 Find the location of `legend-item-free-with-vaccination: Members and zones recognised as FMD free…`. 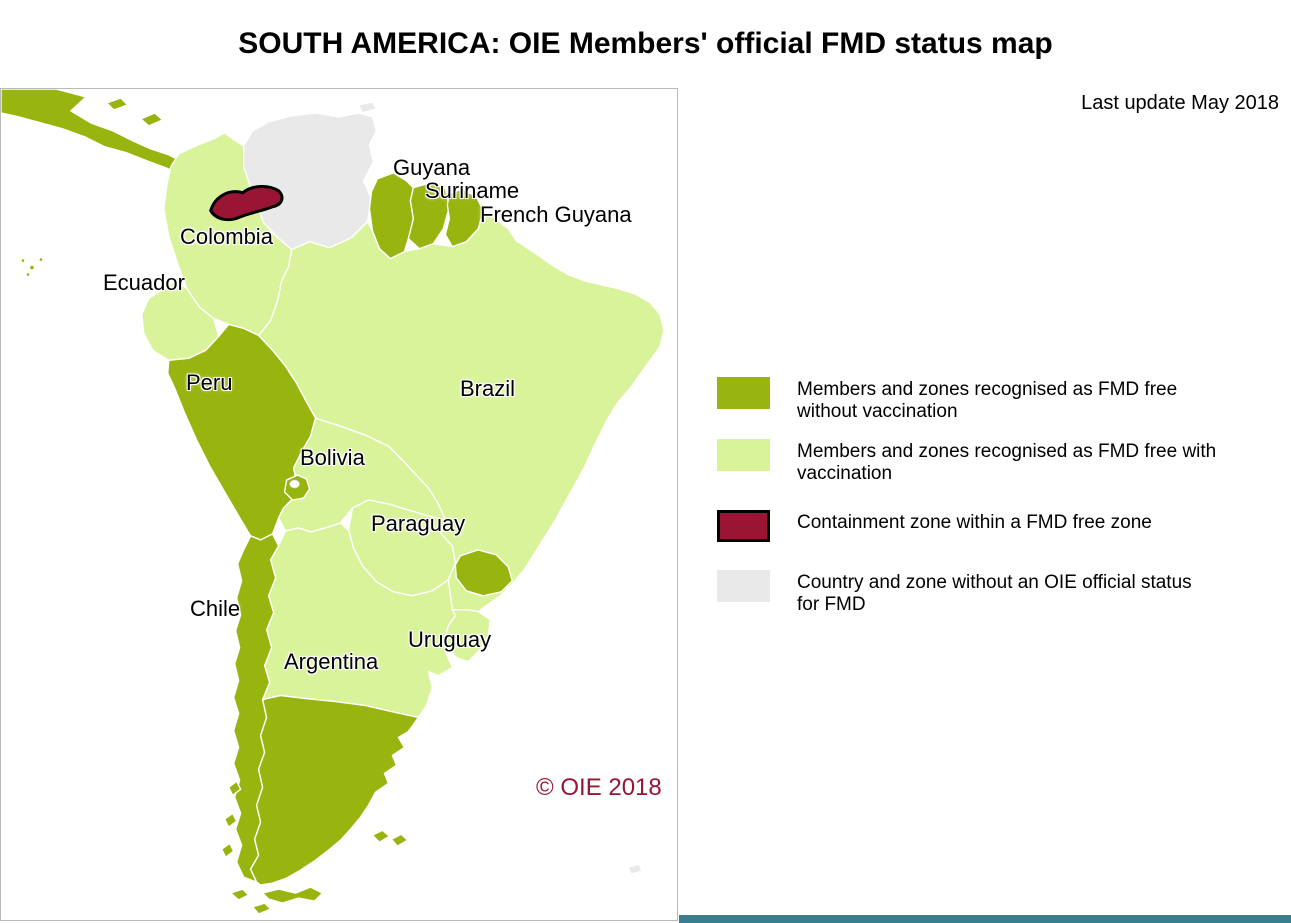

legend-item-free-with-vaccination: Members and zones recognised as FMD free… is located at coordinates (997, 462).